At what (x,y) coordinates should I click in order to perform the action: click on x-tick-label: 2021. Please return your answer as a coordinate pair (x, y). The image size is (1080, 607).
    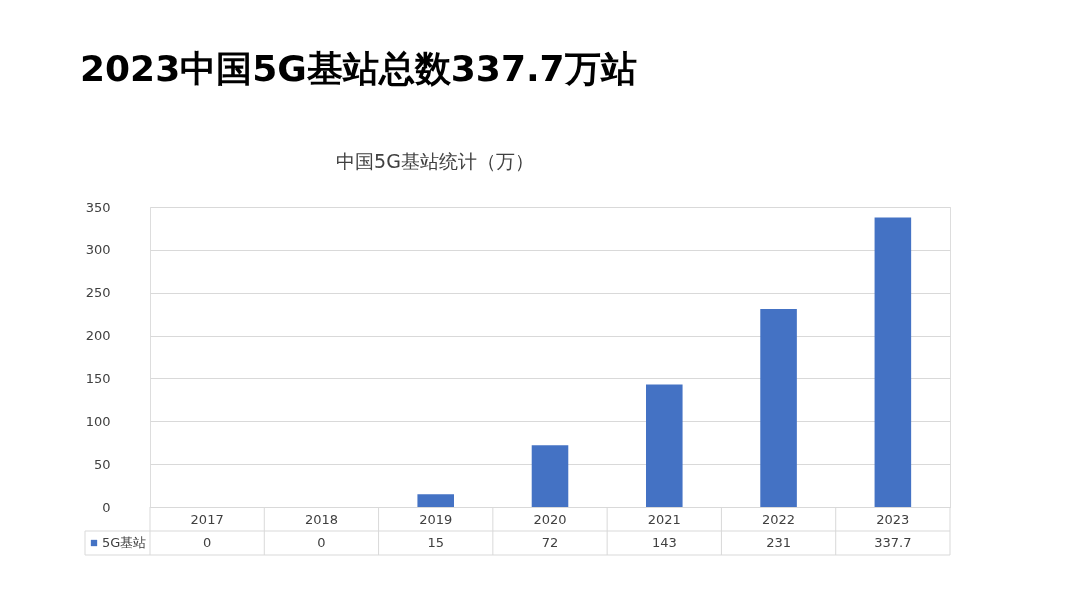
    Looking at the image, I should click on (664, 519).